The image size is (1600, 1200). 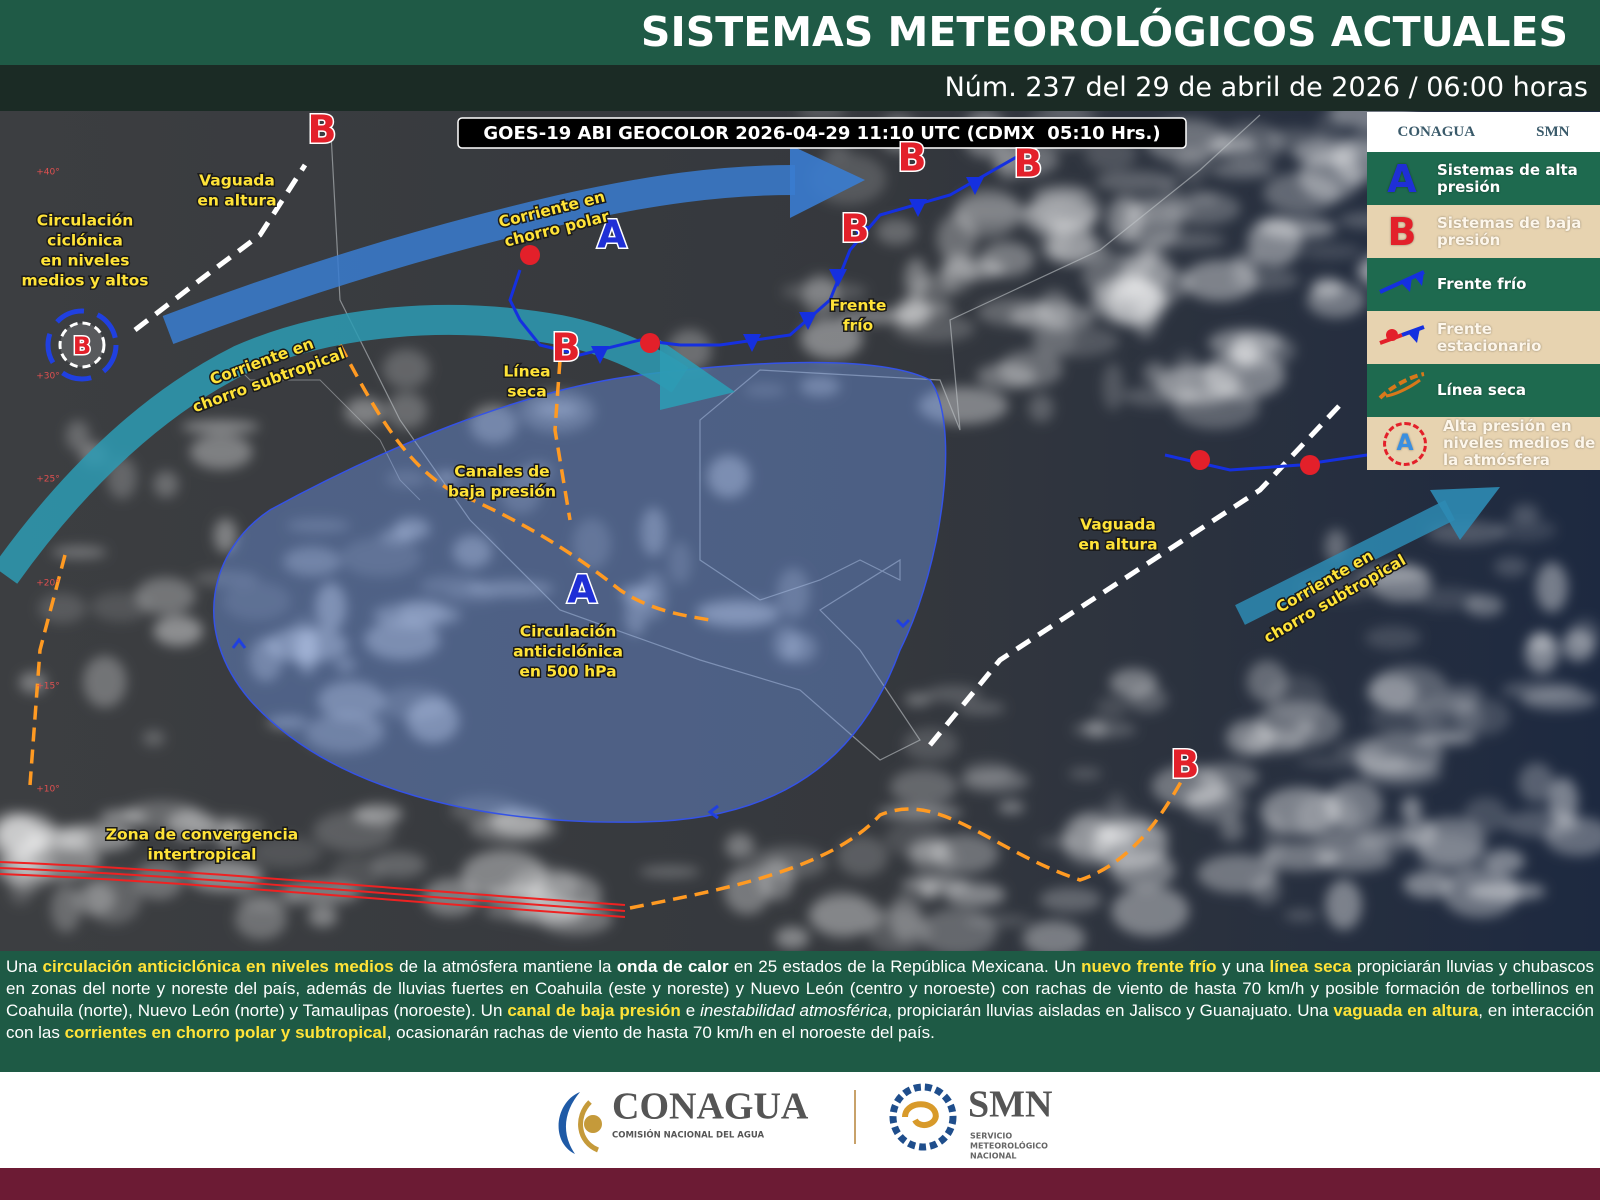 What do you see at coordinates (690, 1010) in the screenshot?
I see `description-text: e` at bounding box center [690, 1010].